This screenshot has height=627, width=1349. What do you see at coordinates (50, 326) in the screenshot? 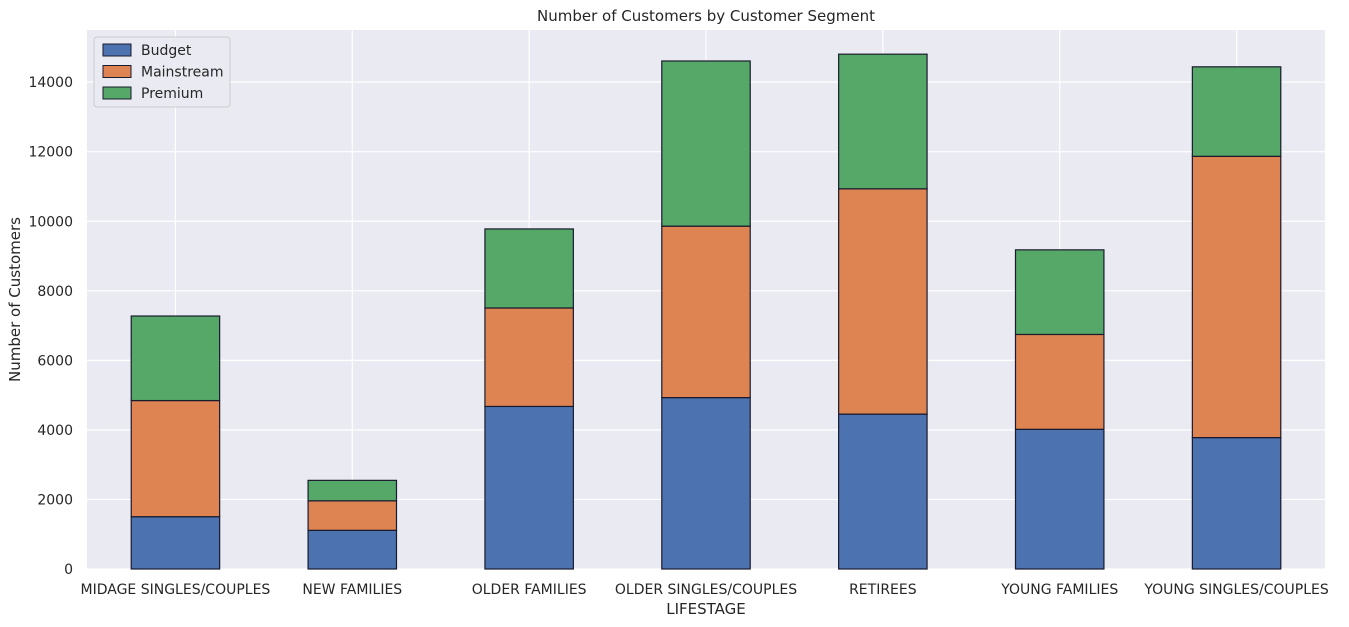
I see `y-axis-ticks: 0 2000 4000 6000 8000 10000 12000 14000` at bounding box center [50, 326].